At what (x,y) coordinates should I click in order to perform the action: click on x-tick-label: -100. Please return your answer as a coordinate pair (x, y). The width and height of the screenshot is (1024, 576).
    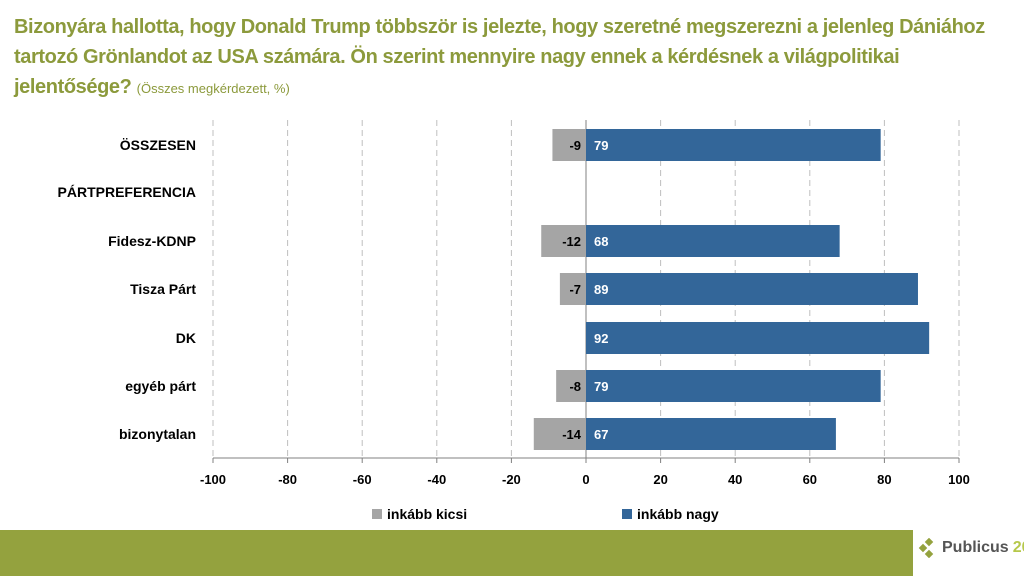
    Looking at the image, I should click on (213, 479).